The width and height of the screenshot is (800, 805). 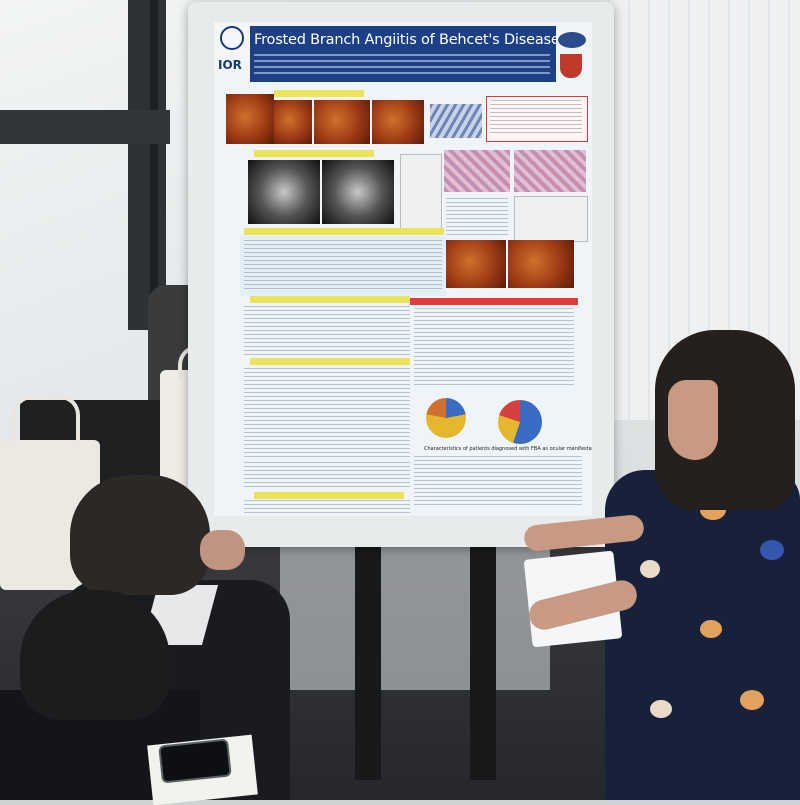 I want to click on clinical-course-text, so click(x=343, y=266).